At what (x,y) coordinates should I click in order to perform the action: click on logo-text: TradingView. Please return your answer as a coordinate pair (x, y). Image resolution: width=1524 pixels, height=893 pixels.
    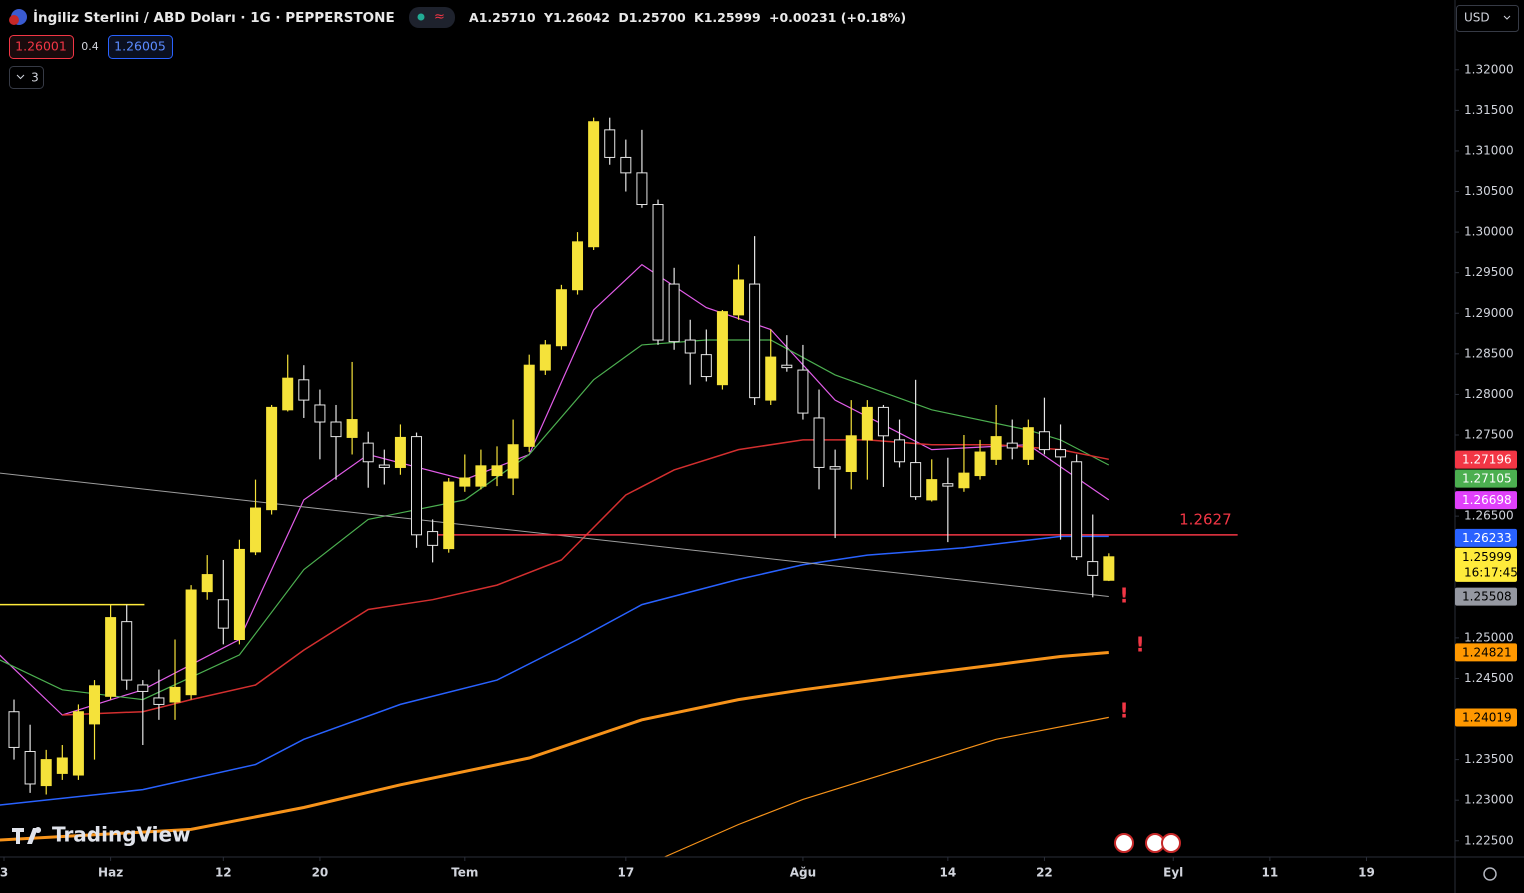
    Looking at the image, I should click on (121, 835).